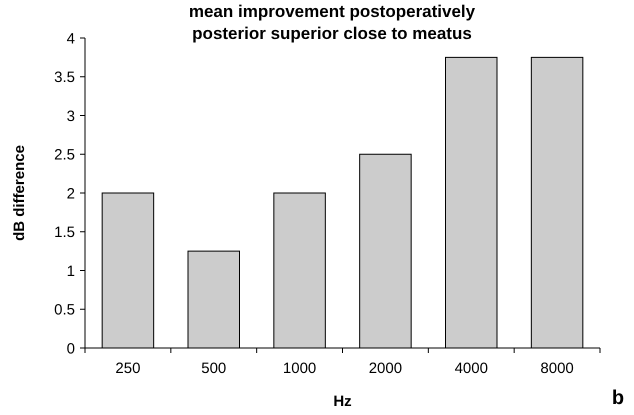 The height and width of the screenshot is (415, 634). What do you see at coordinates (70, 271) in the screenshot?
I see `y-tick-label: 1` at bounding box center [70, 271].